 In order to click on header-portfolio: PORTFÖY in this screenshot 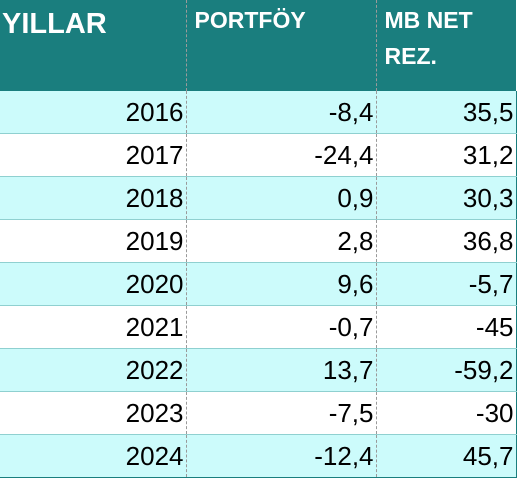, I will do `click(281, 45)`.